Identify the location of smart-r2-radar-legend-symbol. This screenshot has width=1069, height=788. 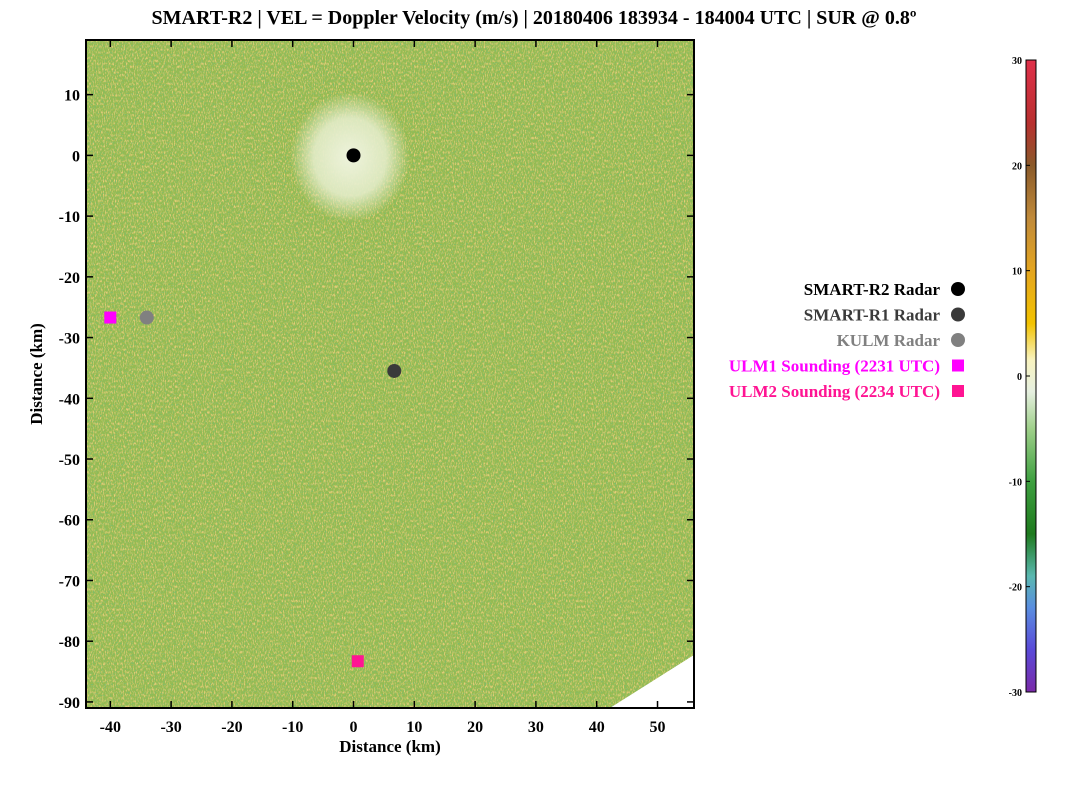
(958, 289).